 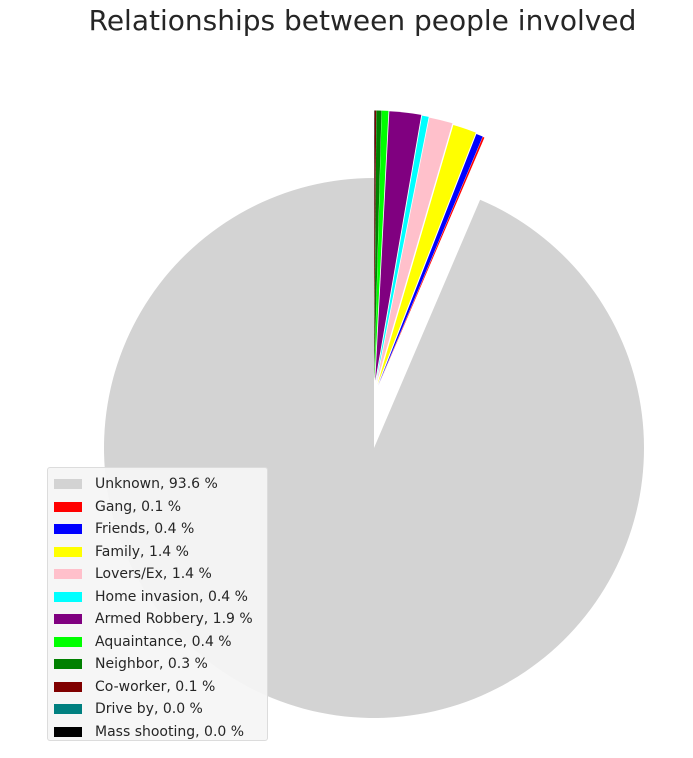 I want to click on legend-entry: Unknown, 93.6 %, so click(x=160, y=484).